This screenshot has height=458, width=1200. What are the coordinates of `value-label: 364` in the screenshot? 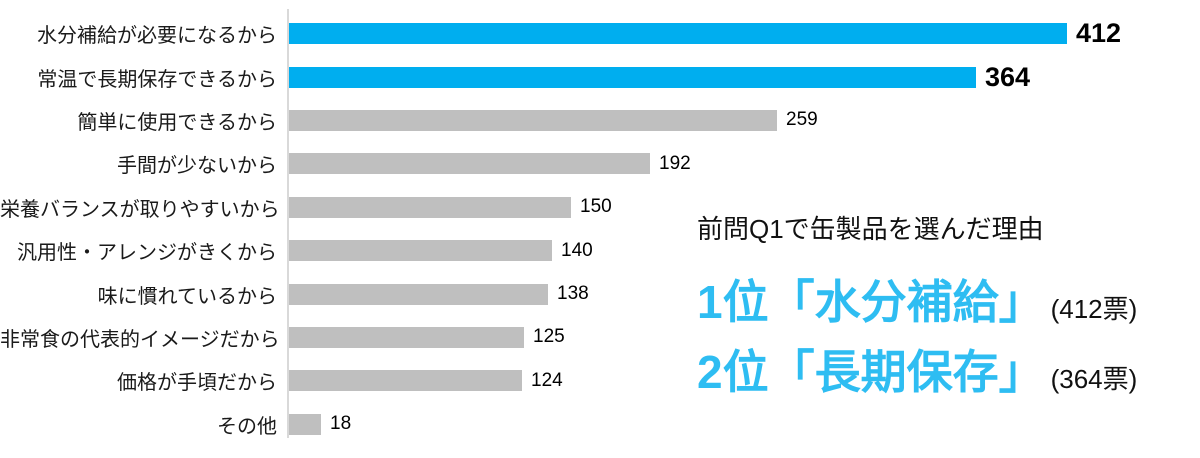 It's located at (1008, 76).